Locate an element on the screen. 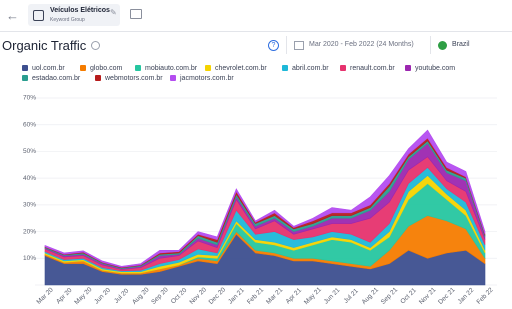 The image size is (512, 309). x-tick-label: Aug 20 is located at coordinates (141, 296).